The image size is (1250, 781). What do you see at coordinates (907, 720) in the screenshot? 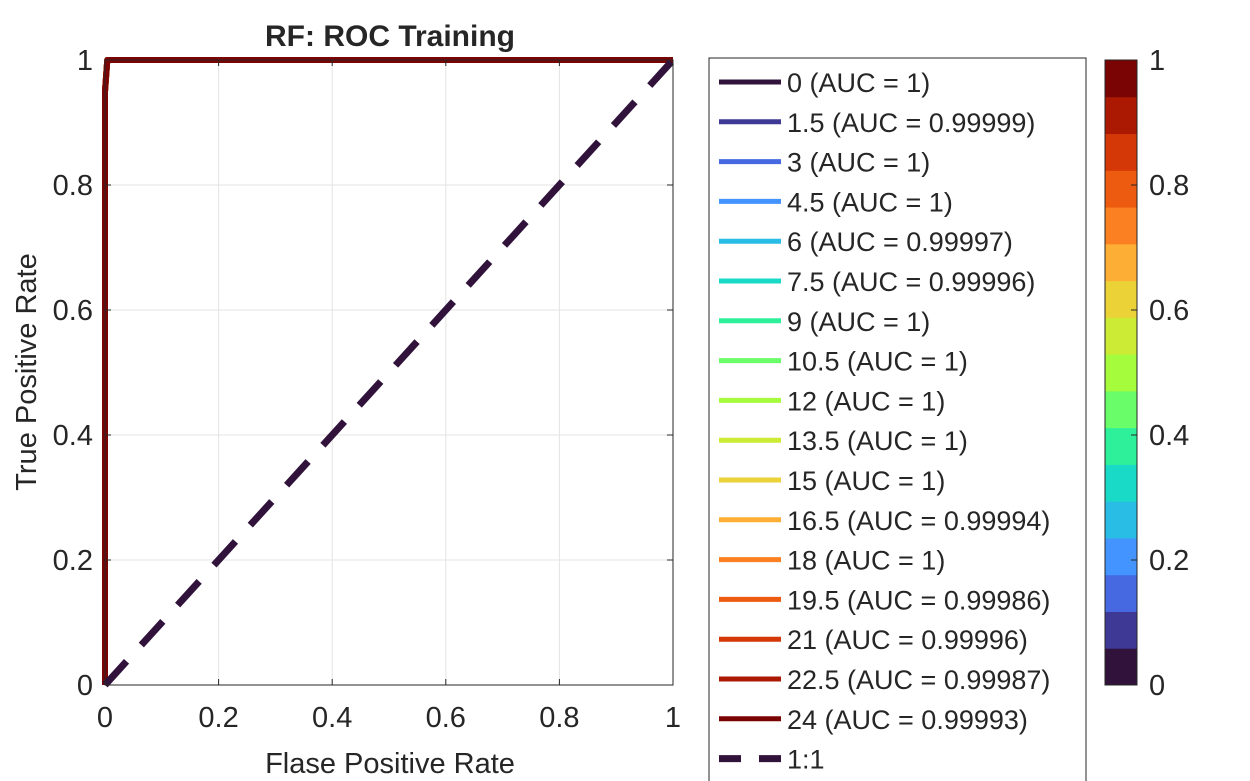
I see `legend-entry-label: 24 (AUC = 0.99993)` at bounding box center [907, 720].